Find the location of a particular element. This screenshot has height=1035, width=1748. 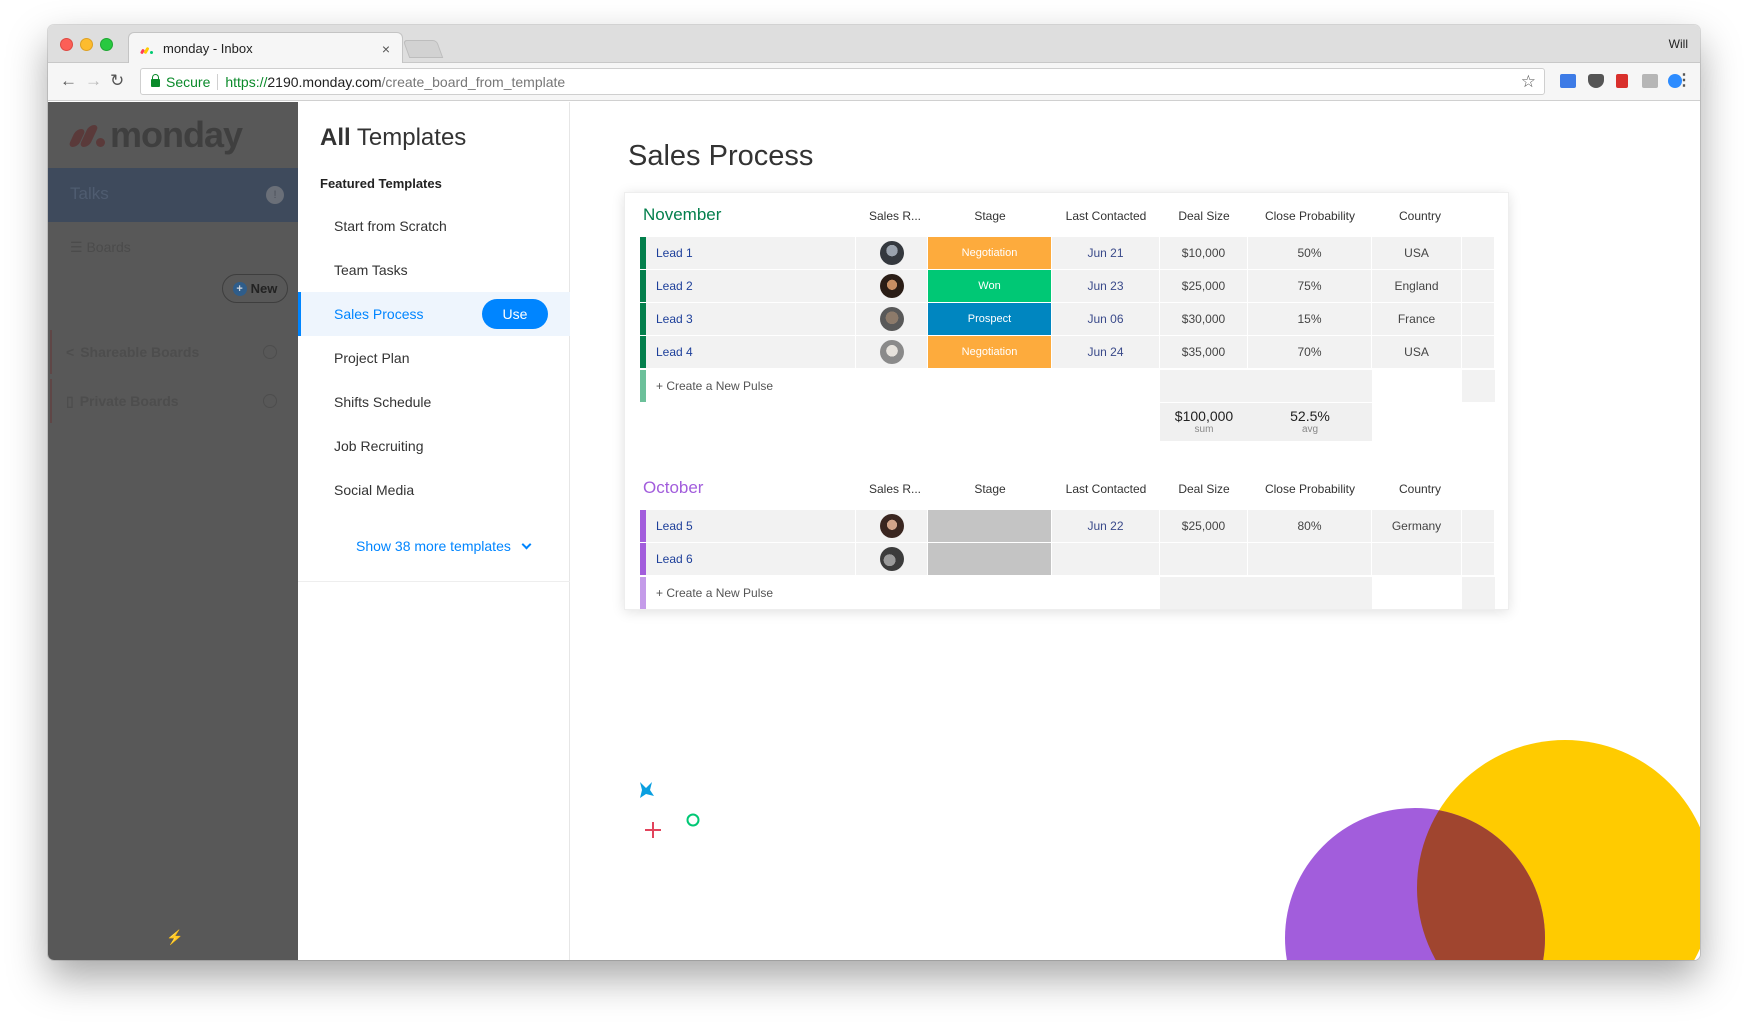

bolt-icon: ⚡ is located at coordinates (175, 937).